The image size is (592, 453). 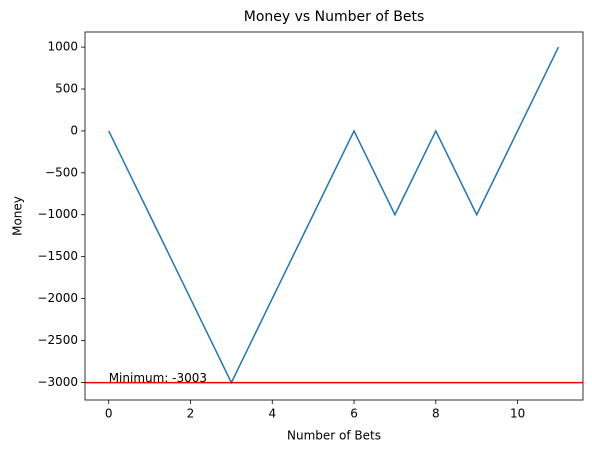 What do you see at coordinates (191, 414) in the screenshot?
I see `x-tick-label: 2` at bounding box center [191, 414].